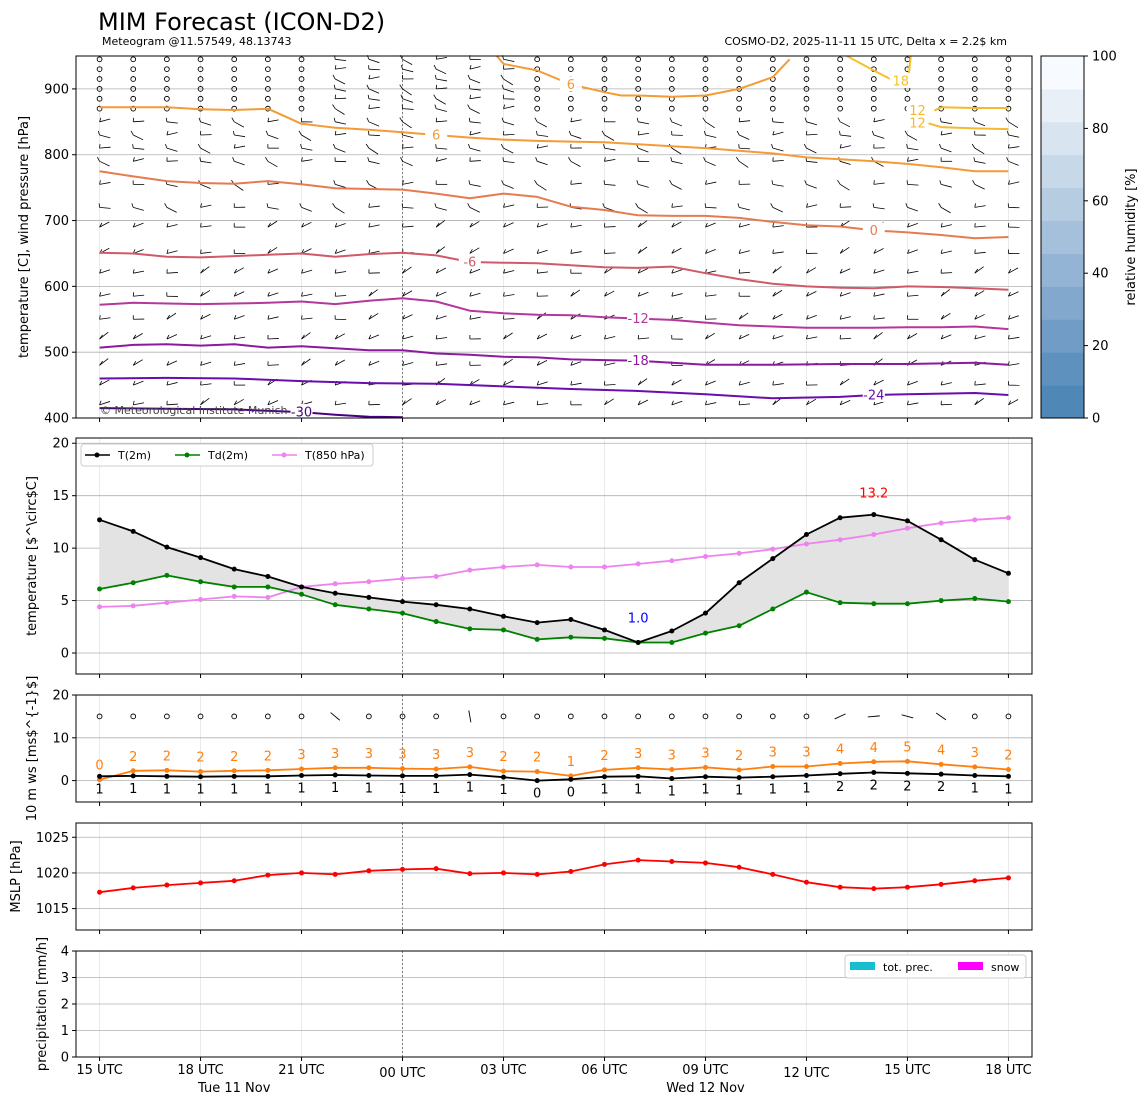 This screenshot has width=1148, height=1105. I want to click on contour-label: 12, so click(917, 111).